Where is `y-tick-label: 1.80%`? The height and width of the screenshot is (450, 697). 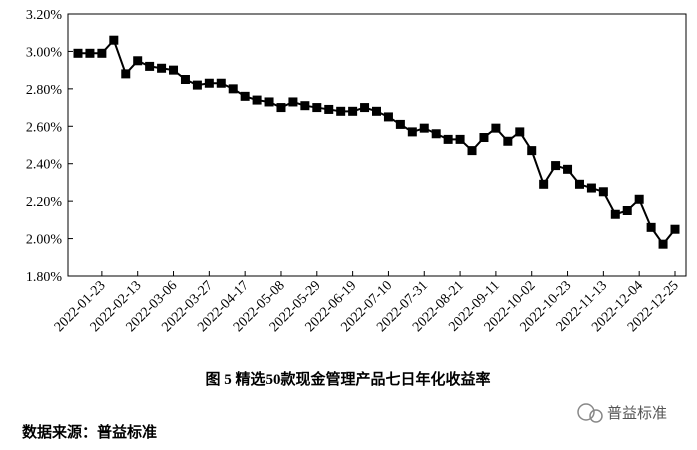
y-tick-label: 1.80% is located at coordinates (44, 277).